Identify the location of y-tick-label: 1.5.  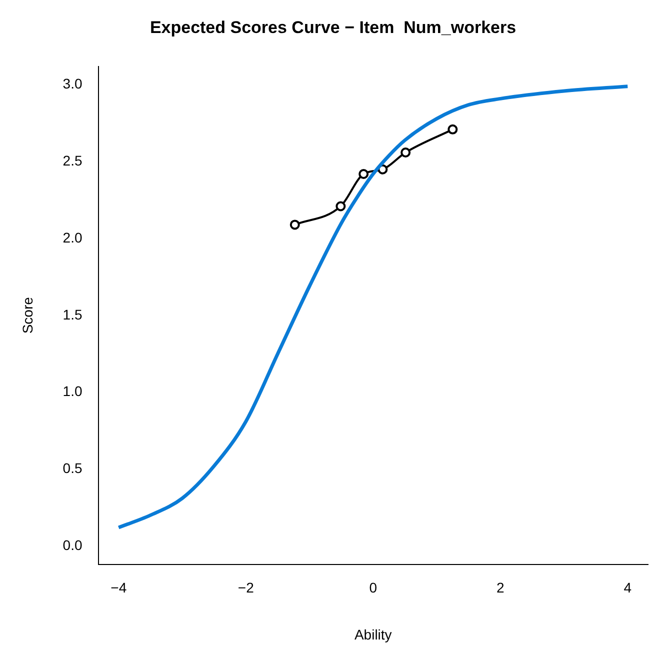
(72, 314).